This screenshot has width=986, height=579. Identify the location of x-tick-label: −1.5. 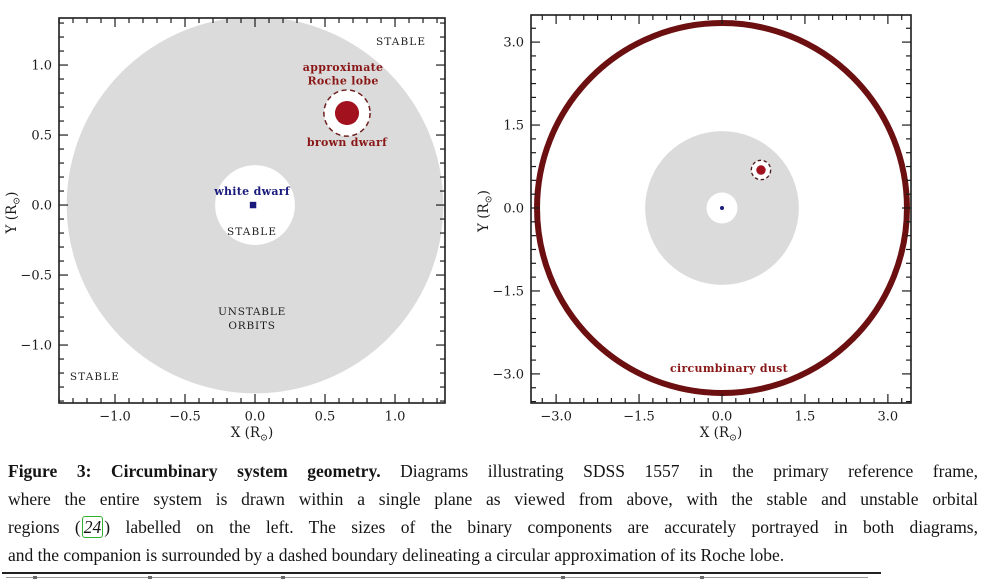
(639, 417).